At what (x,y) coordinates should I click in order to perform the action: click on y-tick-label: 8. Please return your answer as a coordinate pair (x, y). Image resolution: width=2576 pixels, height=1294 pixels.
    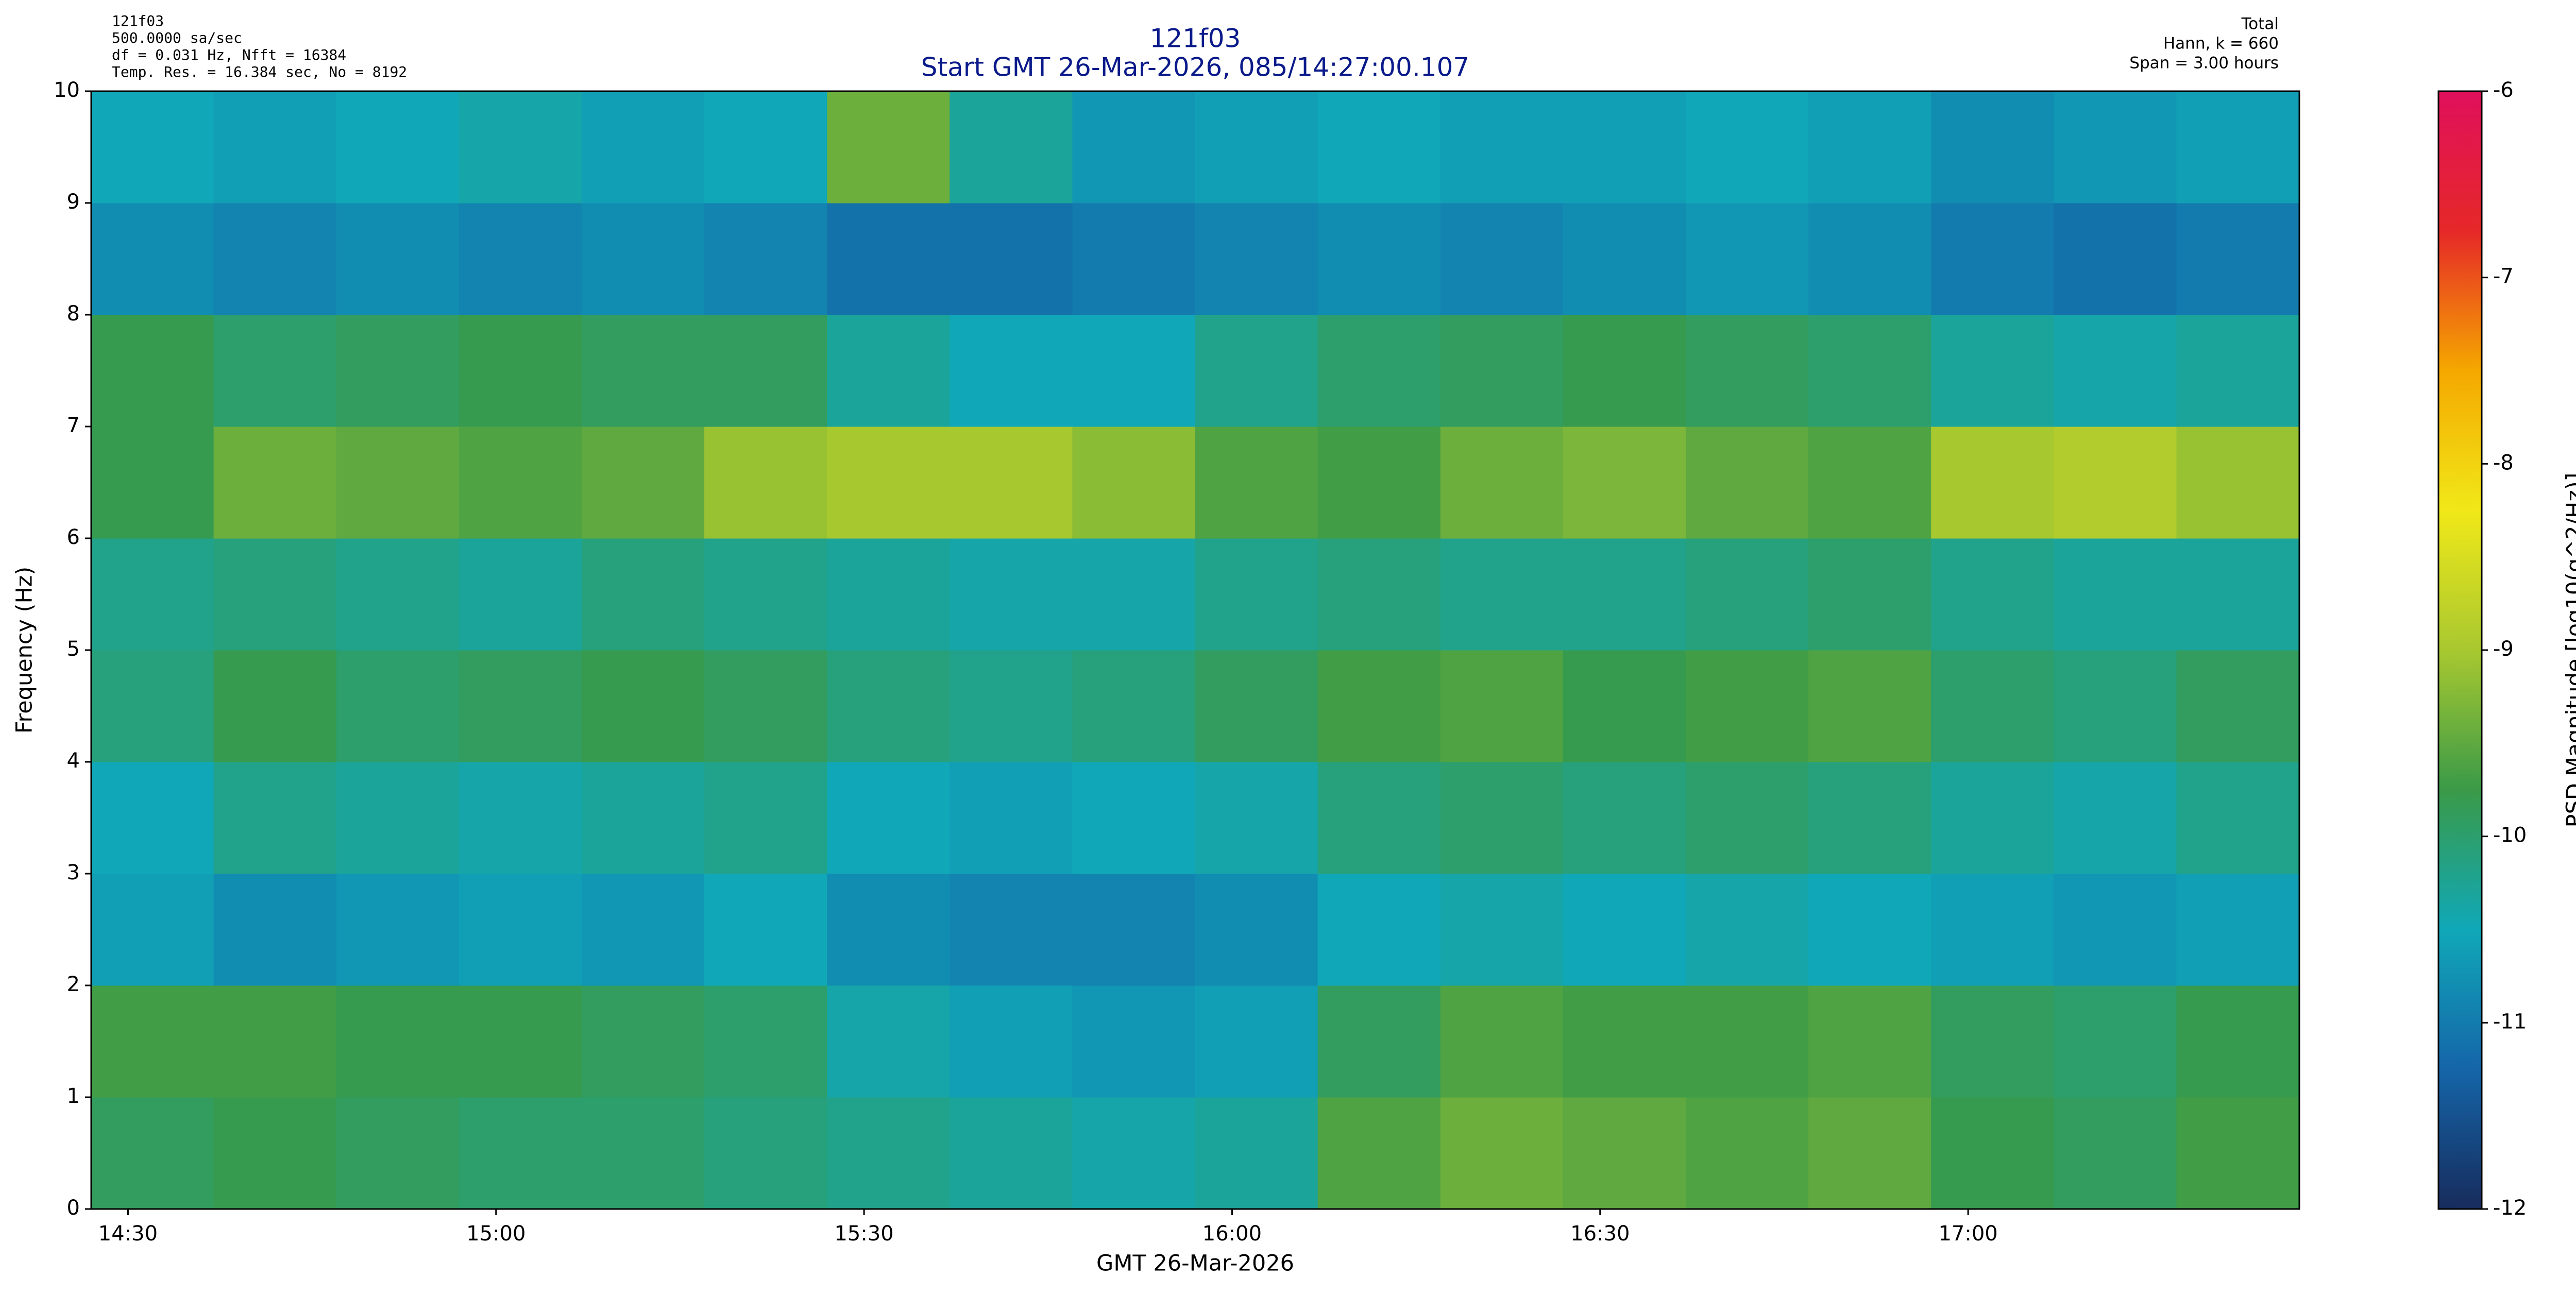
    Looking at the image, I should click on (73, 314).